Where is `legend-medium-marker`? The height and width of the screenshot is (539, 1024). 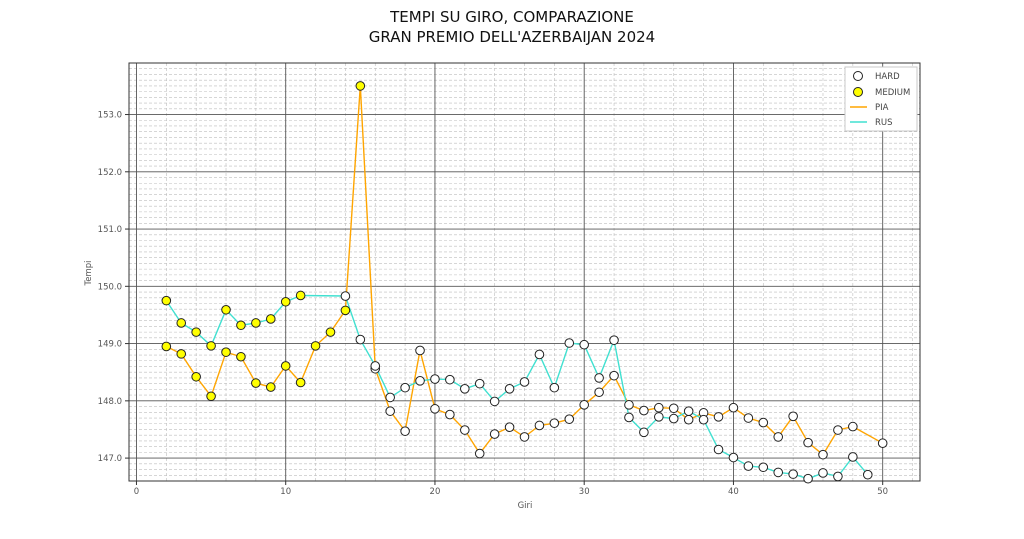
legend-medium-marker is located at coordinates (858, 92).